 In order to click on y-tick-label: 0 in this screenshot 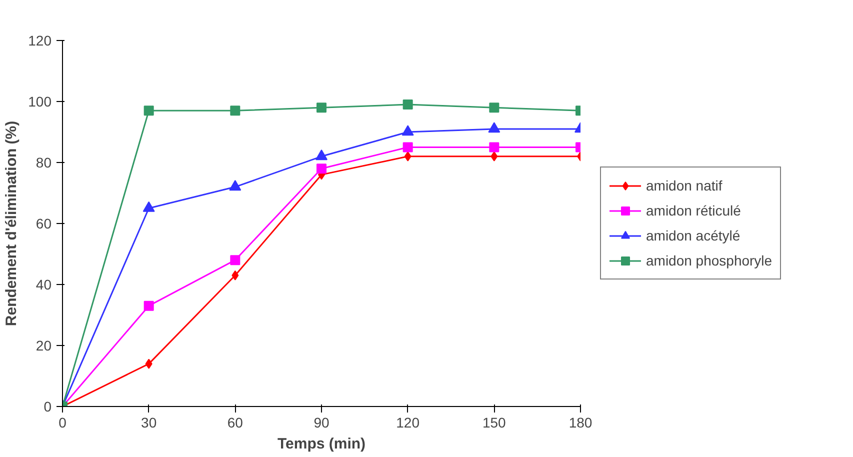, I will do `click(48, 406)`.